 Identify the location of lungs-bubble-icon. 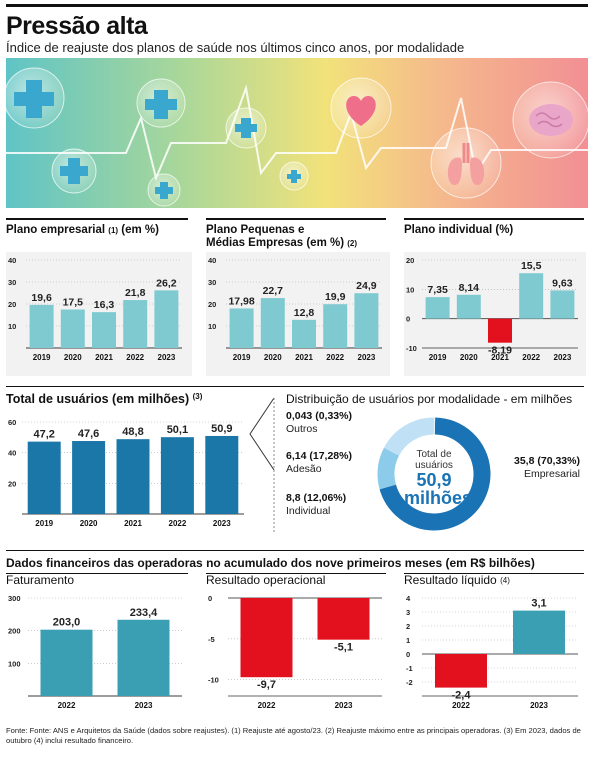
(466, 163).